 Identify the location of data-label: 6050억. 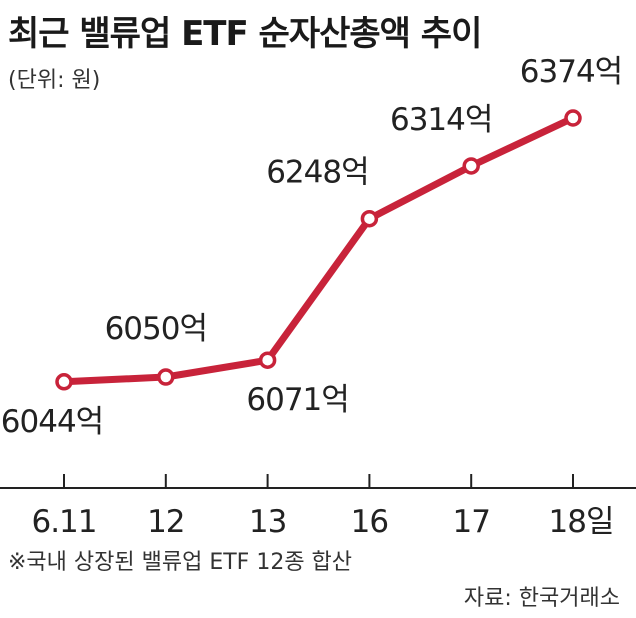
(156, 329).